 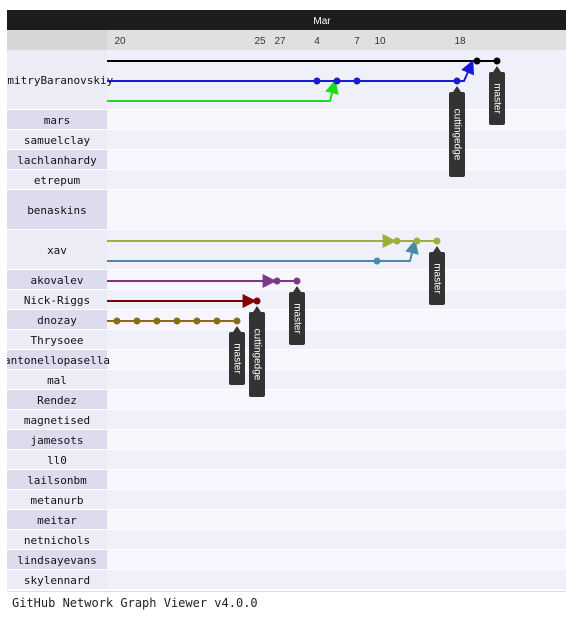 What do you see at coordinates (304, 79) in the screenshot?
I see `branch-graph-dmitrybaranovskiy` at bounding box center [304, 79].